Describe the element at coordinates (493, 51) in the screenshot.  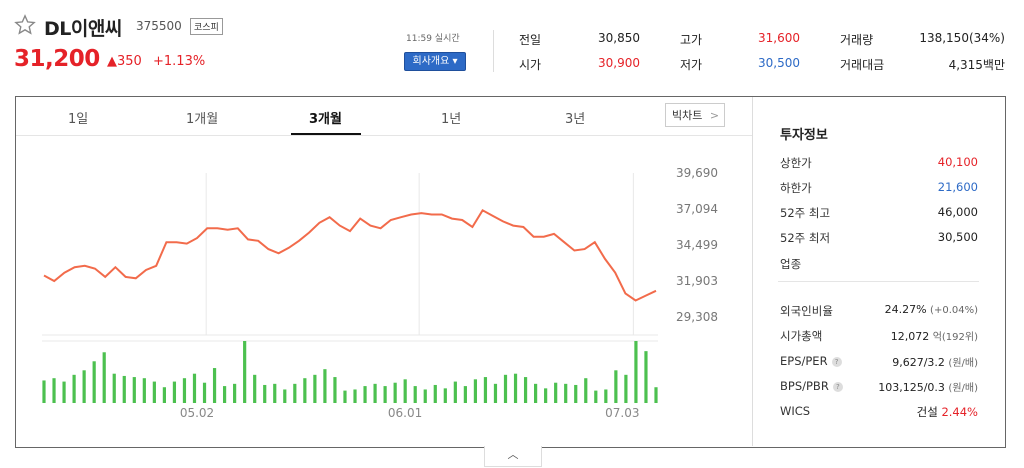
I see `header-divider` at that location.